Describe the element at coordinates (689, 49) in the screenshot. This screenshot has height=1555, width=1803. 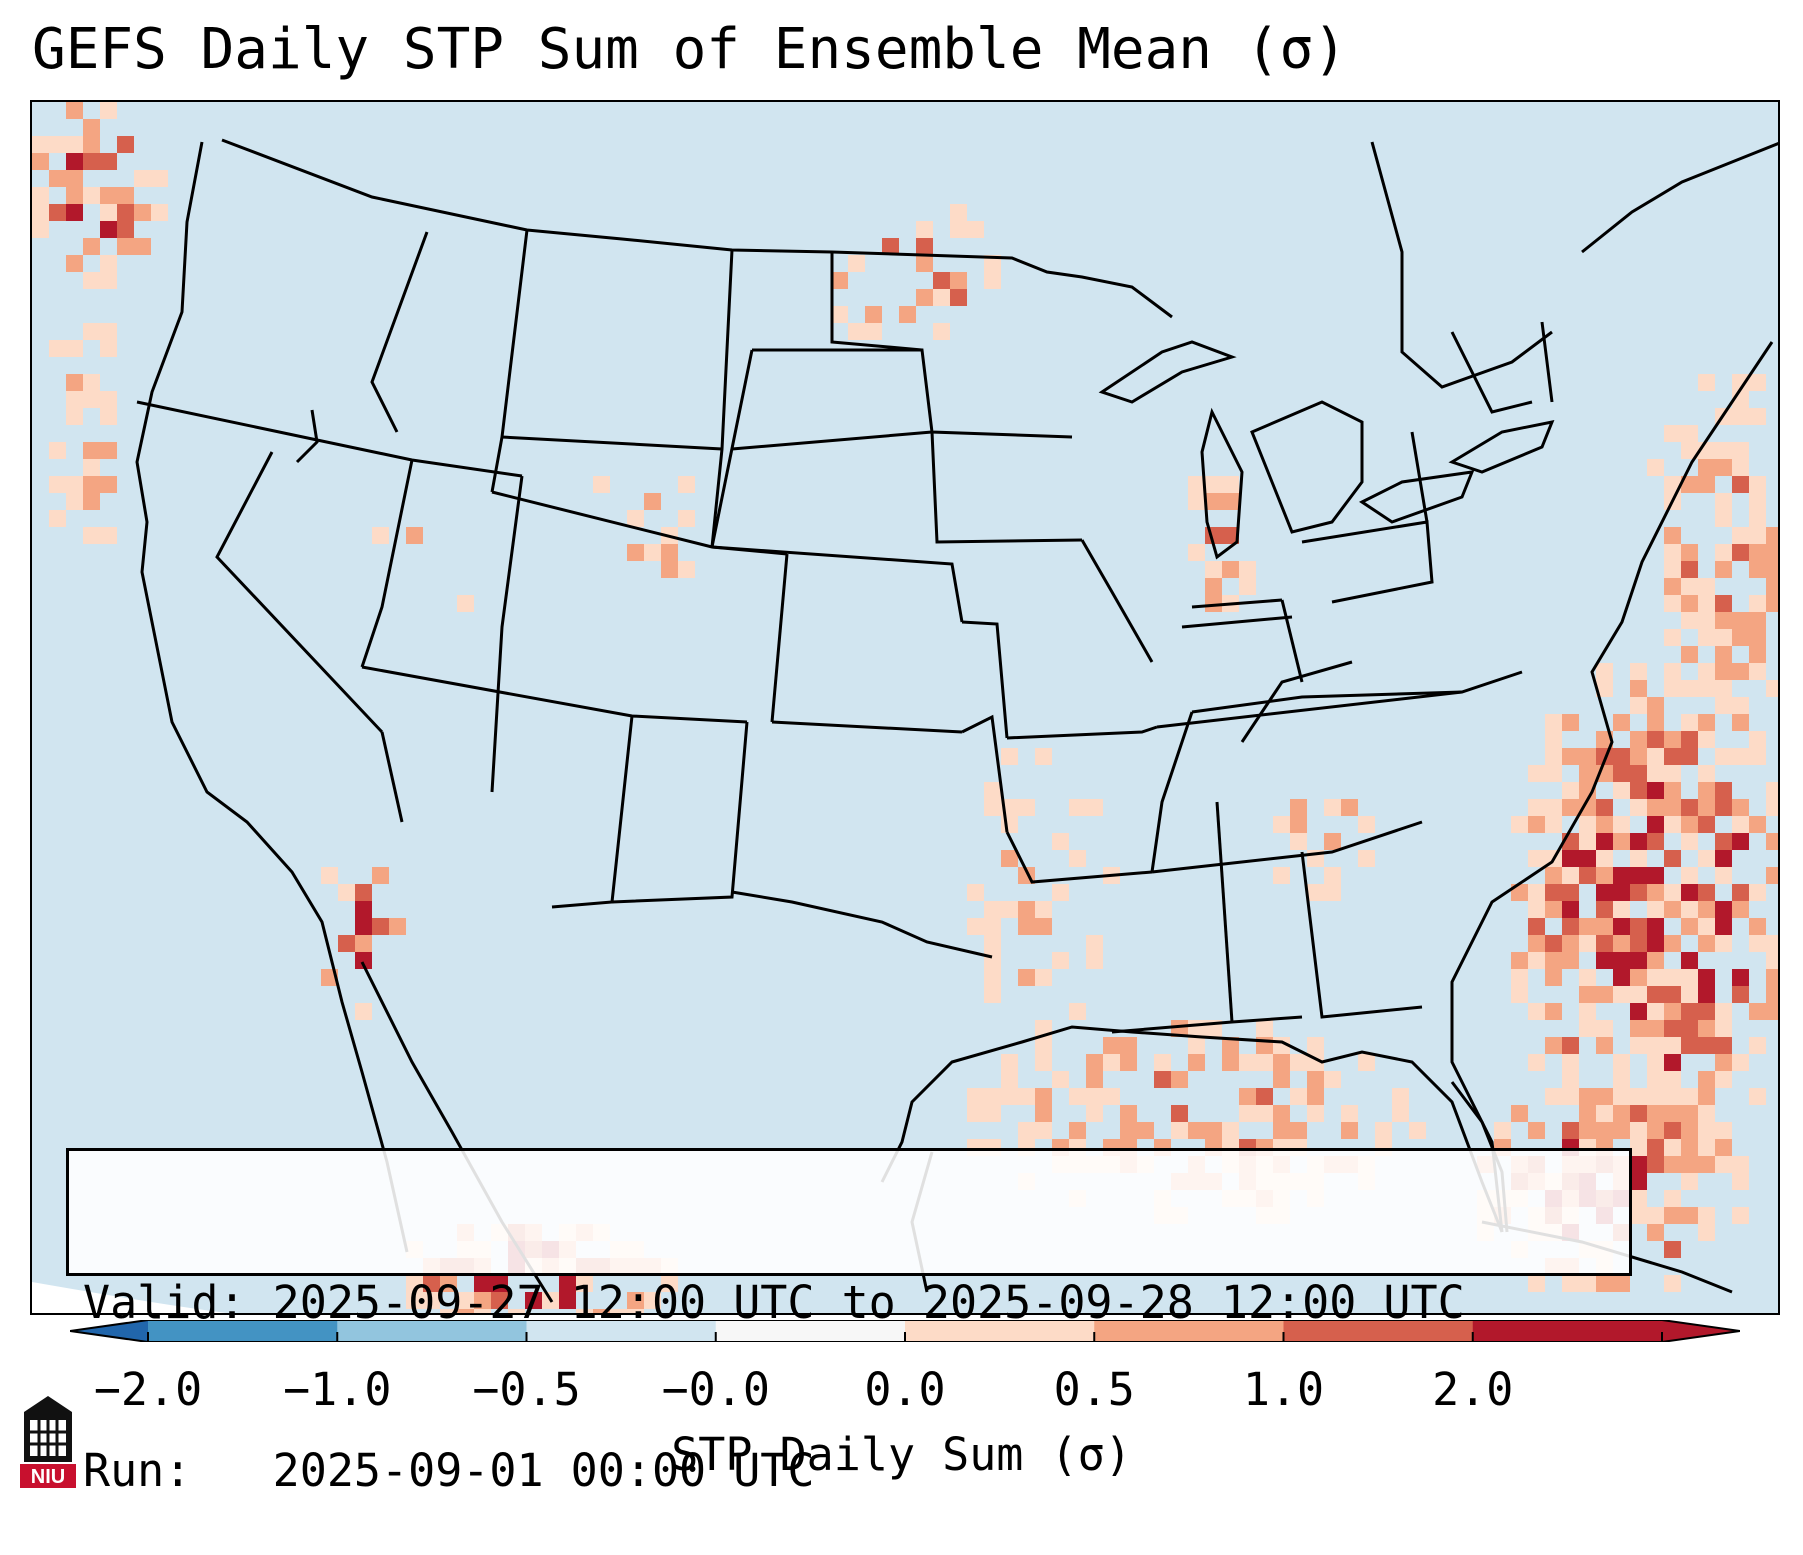
I see `map-title: GEFS Daily STP Sum of Ensemble Mean (σ)` at that location.